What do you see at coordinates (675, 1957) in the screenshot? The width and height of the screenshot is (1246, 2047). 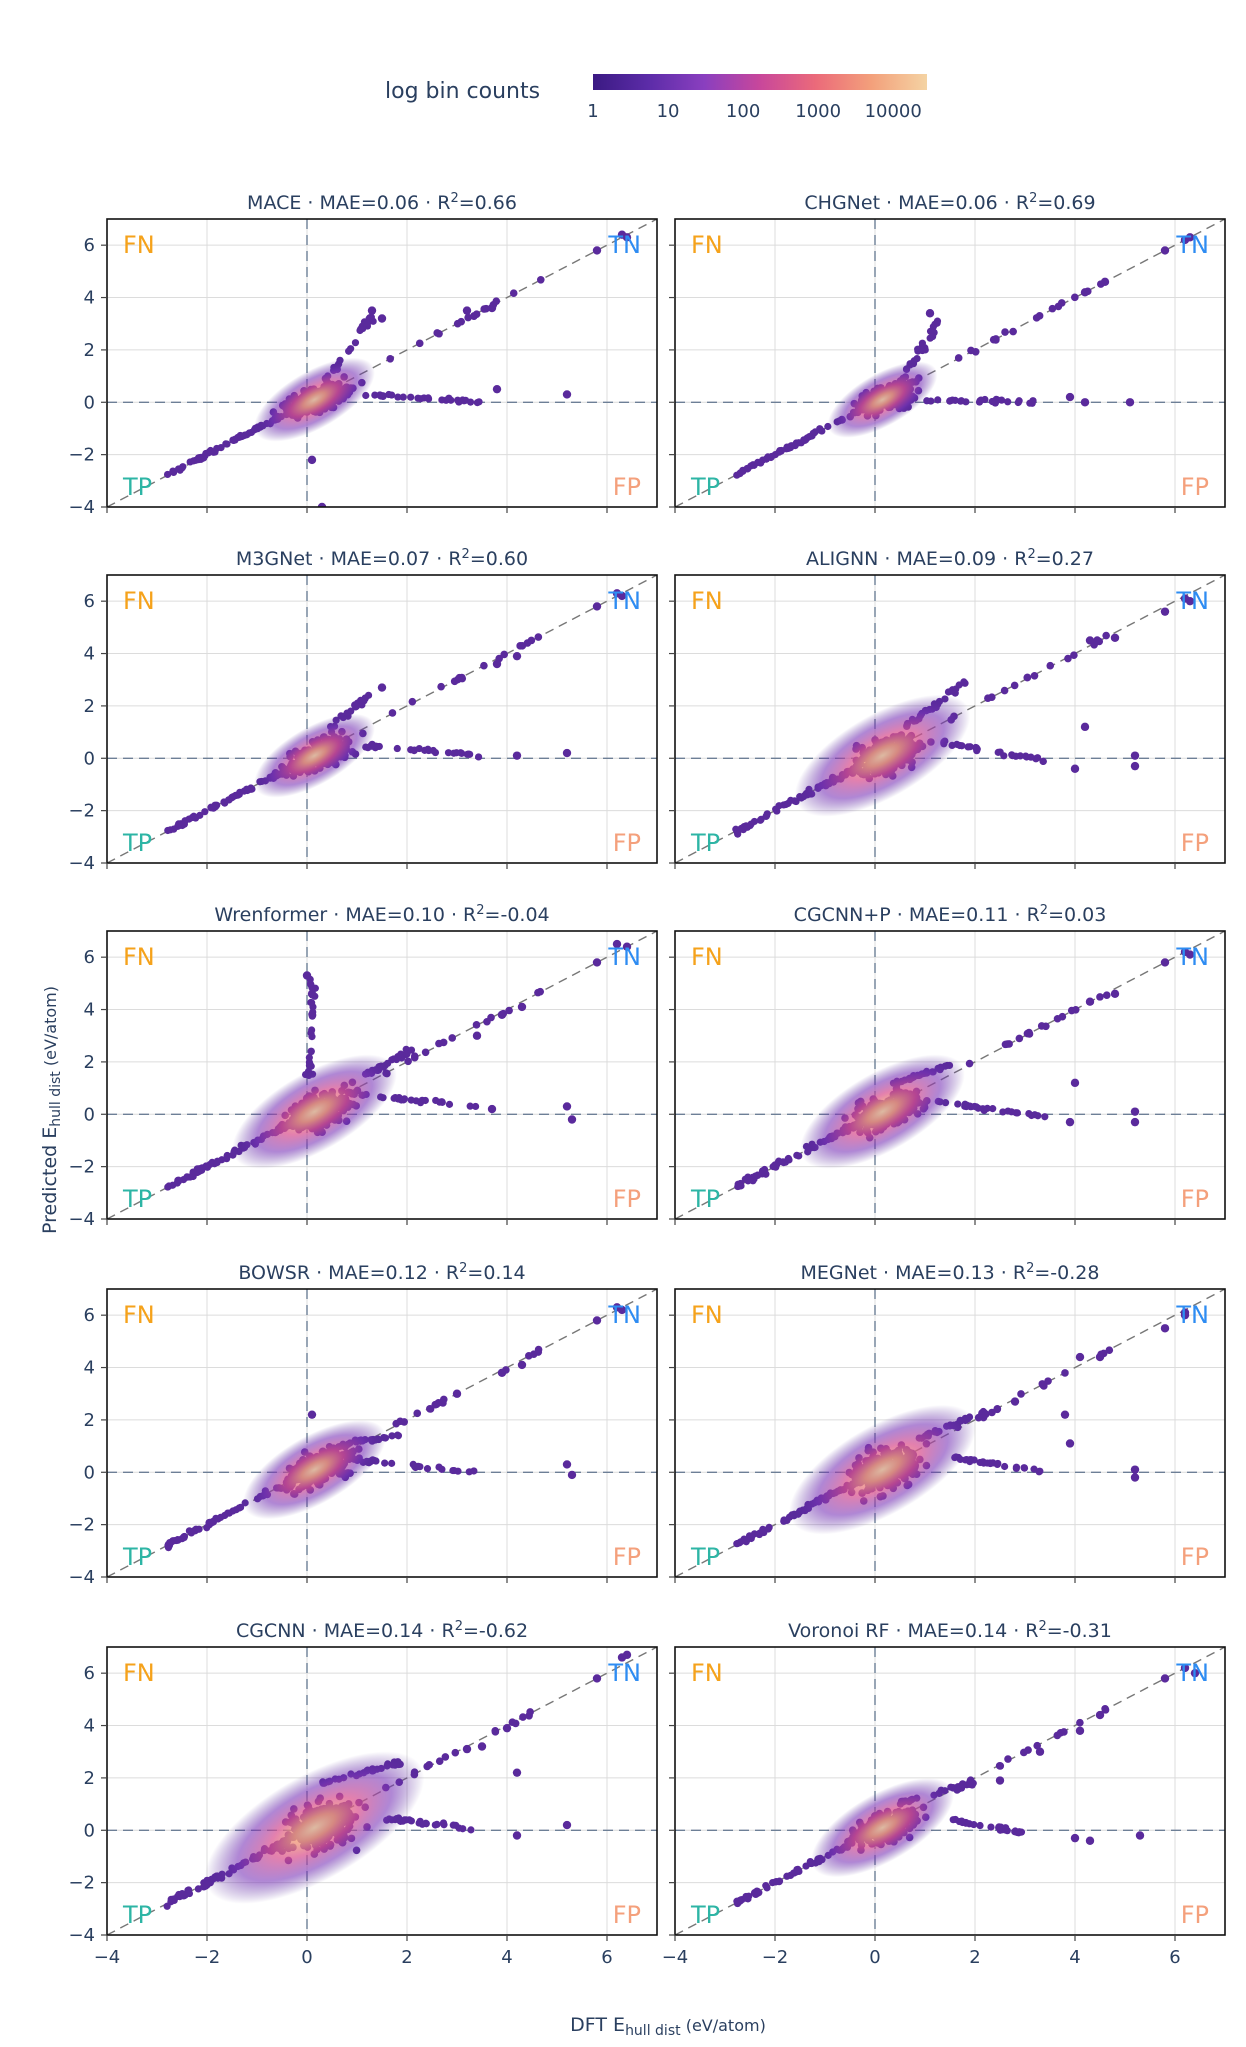 I see `x-tick-label: −4` at bounding box center [675, 1957].